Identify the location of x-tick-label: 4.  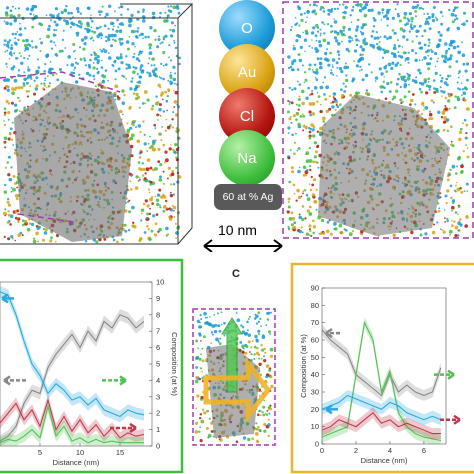
(390, 450).